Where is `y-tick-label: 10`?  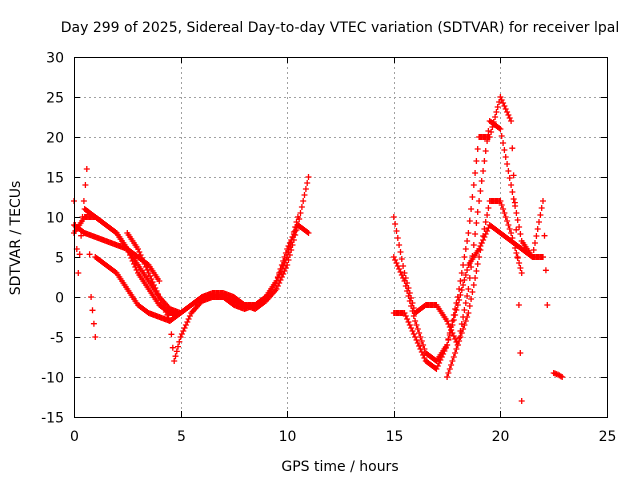
y-tick-label: 10 is located at coordinates (55, 219).